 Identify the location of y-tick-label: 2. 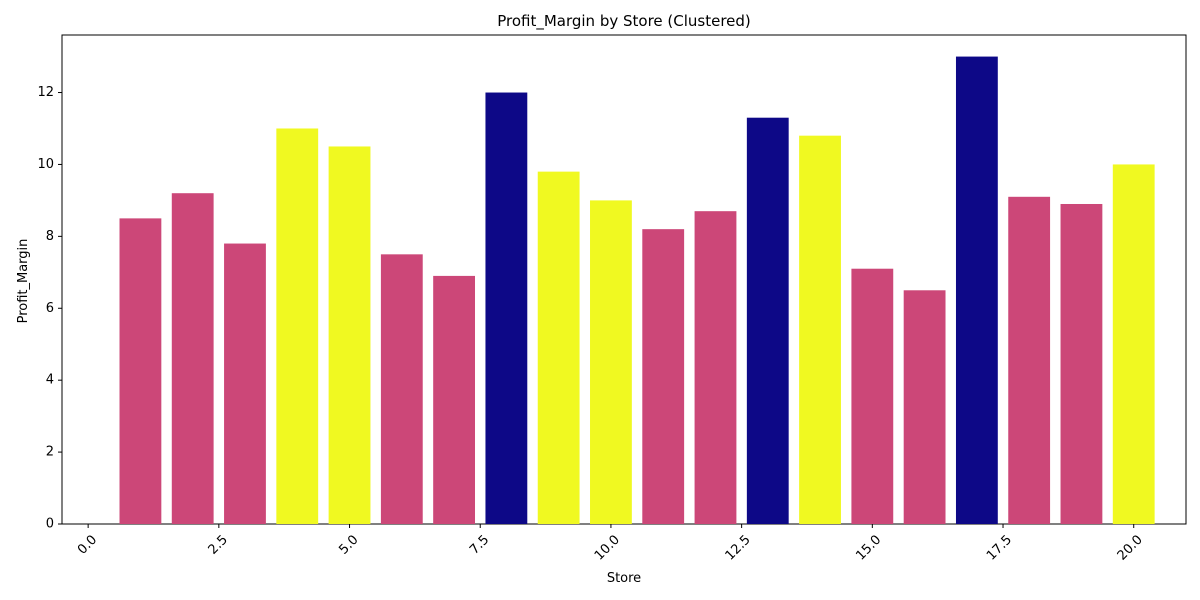
(50, 452).